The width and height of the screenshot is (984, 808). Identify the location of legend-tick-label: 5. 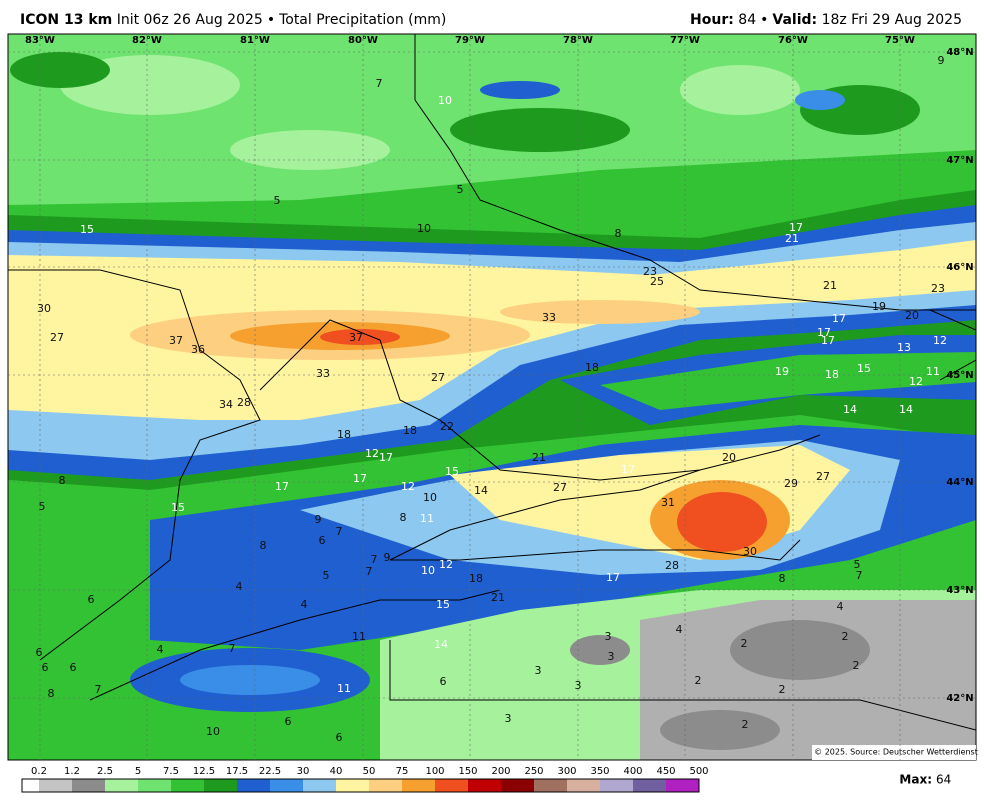
(138, 771).